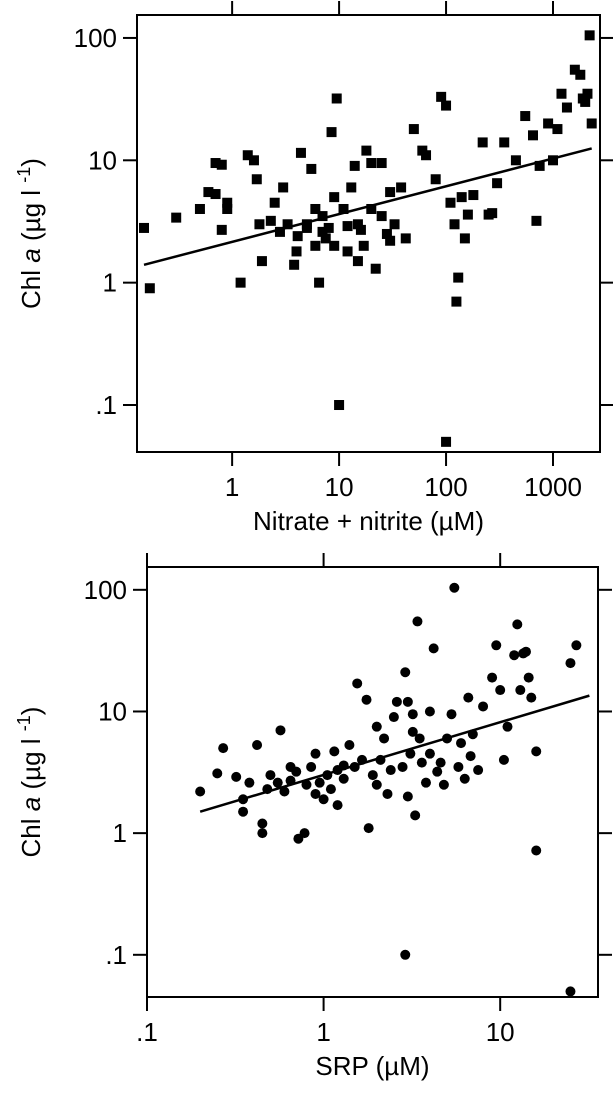  What do you see at coordinates (445, 487) in the screenshot?
I see `x-tick-label: 100` at bounding box center [445, 487].